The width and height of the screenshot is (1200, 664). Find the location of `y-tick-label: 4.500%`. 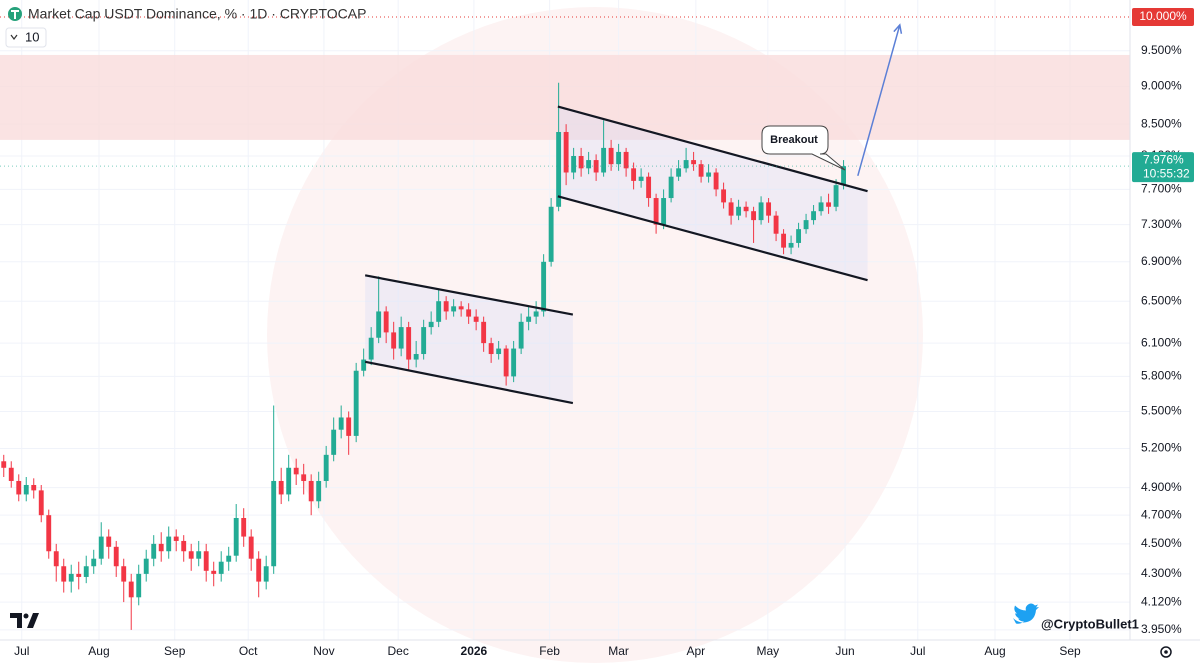

y-tick-label: 4.500% is located at coordinates (1161, 543).